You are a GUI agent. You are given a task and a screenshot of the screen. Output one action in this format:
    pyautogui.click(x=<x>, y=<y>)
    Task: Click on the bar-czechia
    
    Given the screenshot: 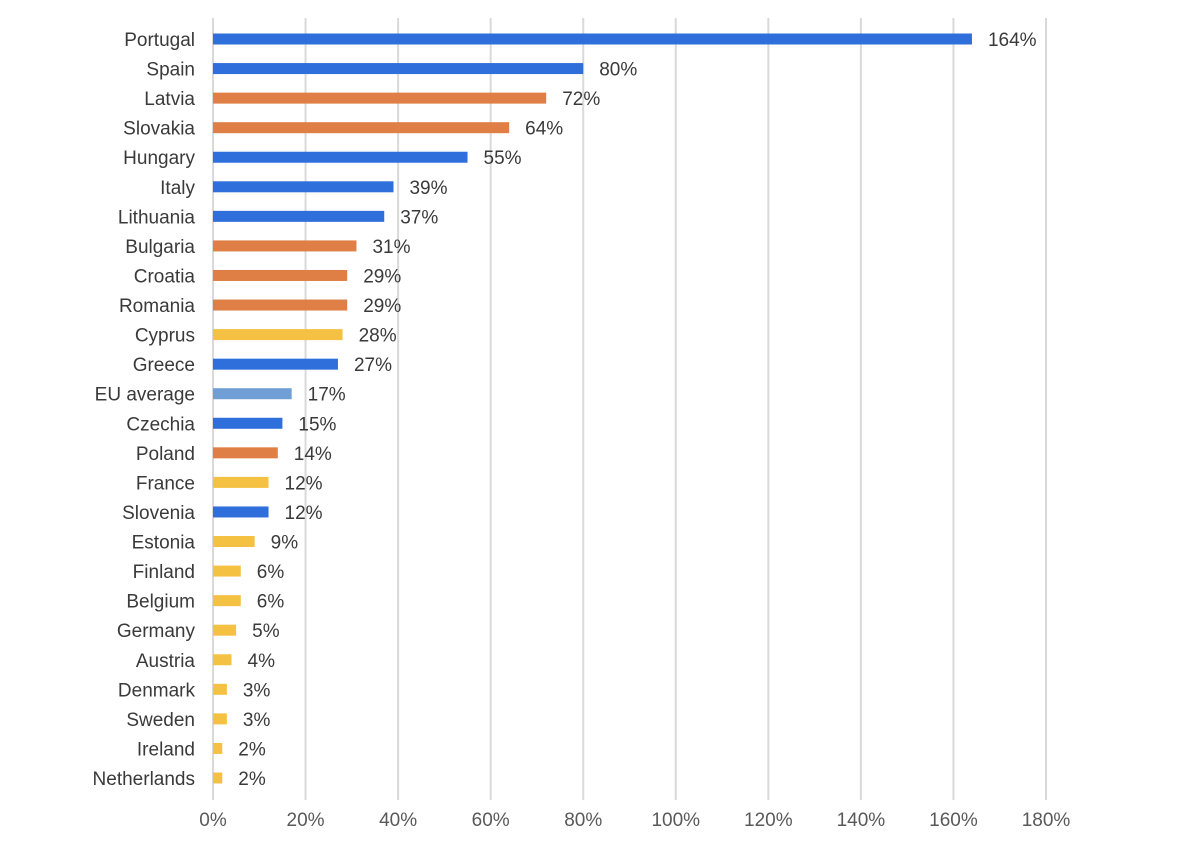 What is the action you would take?
    pyautogui.click(x=248, y=423)
    